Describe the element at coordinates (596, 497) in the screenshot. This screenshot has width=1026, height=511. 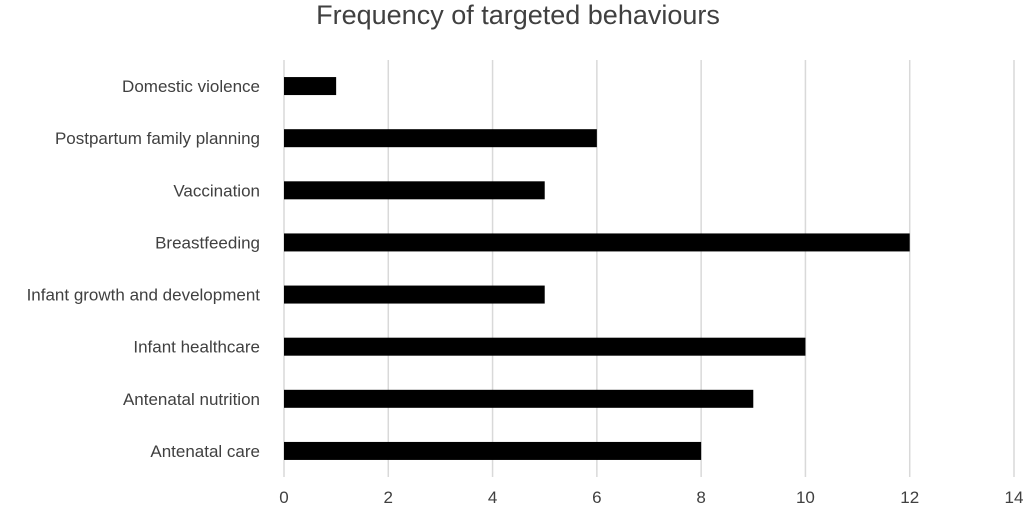
I see `x-tick-label: 6` at that location.